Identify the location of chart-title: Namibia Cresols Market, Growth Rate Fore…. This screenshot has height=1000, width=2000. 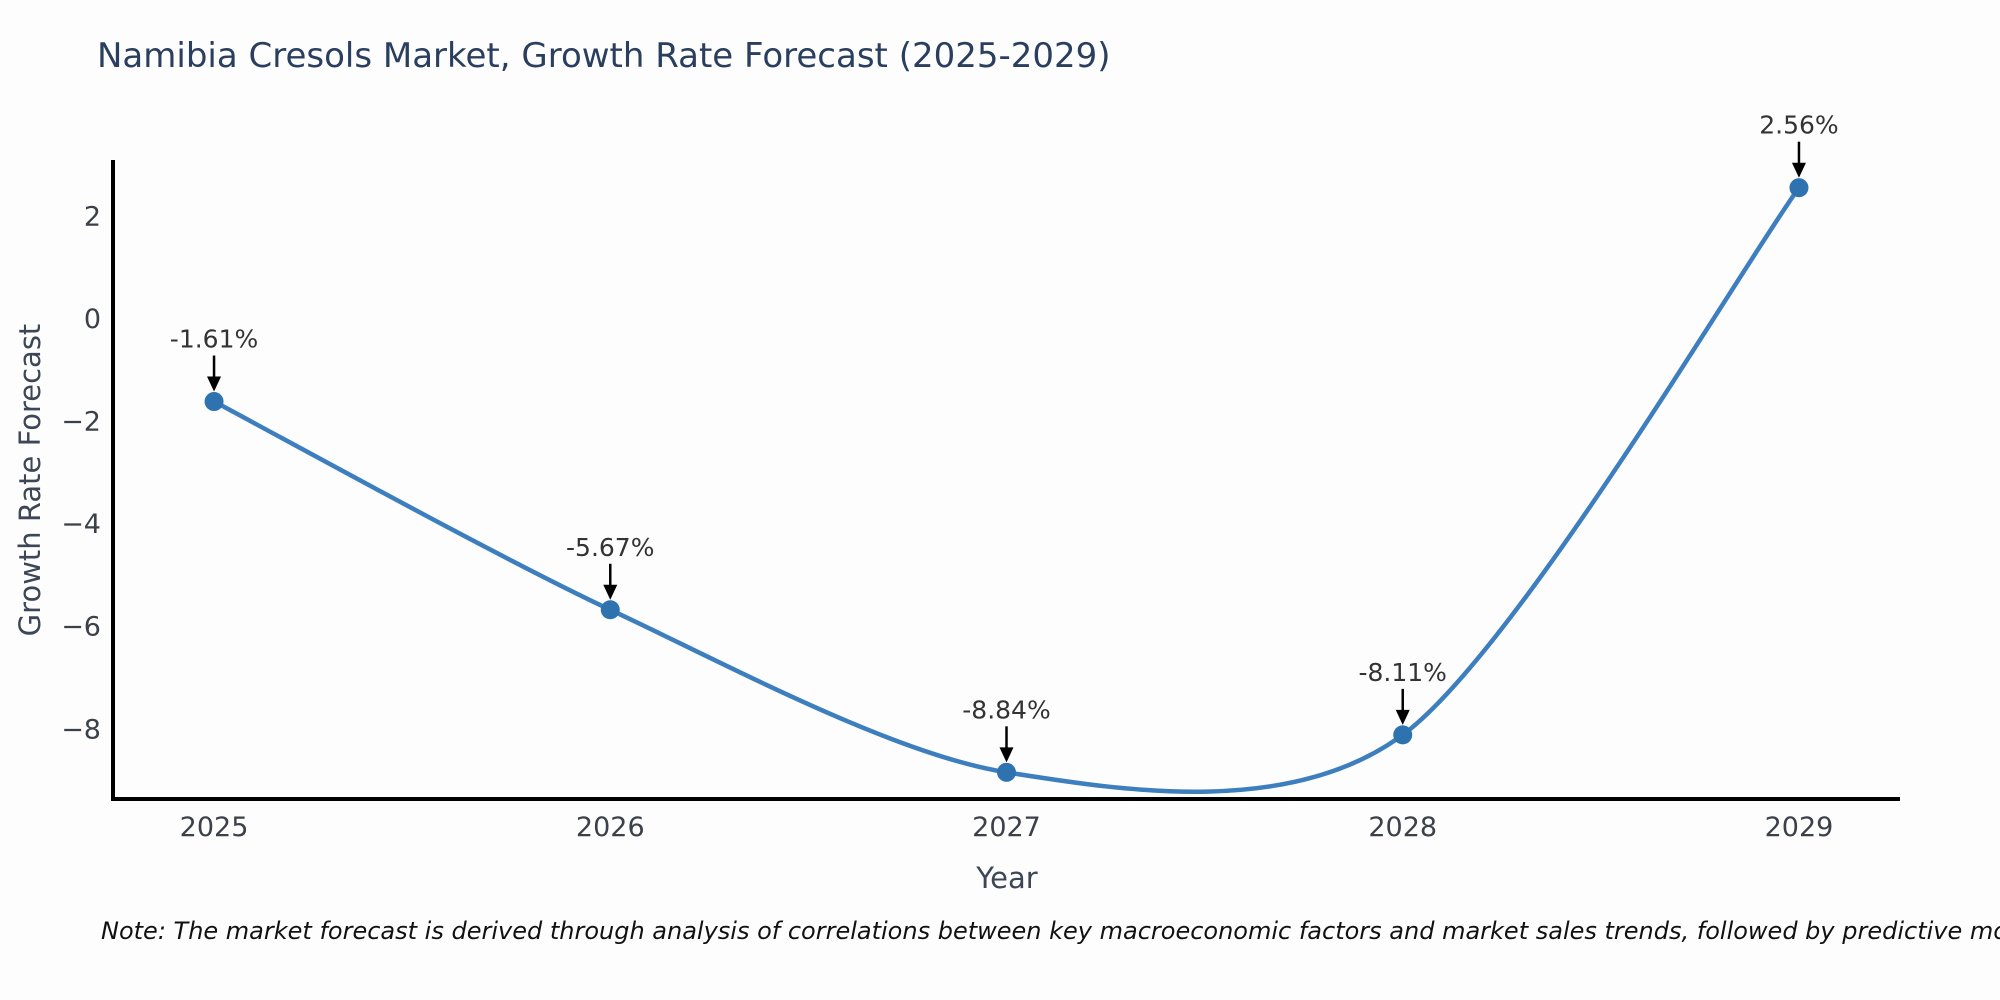
(604, 56).